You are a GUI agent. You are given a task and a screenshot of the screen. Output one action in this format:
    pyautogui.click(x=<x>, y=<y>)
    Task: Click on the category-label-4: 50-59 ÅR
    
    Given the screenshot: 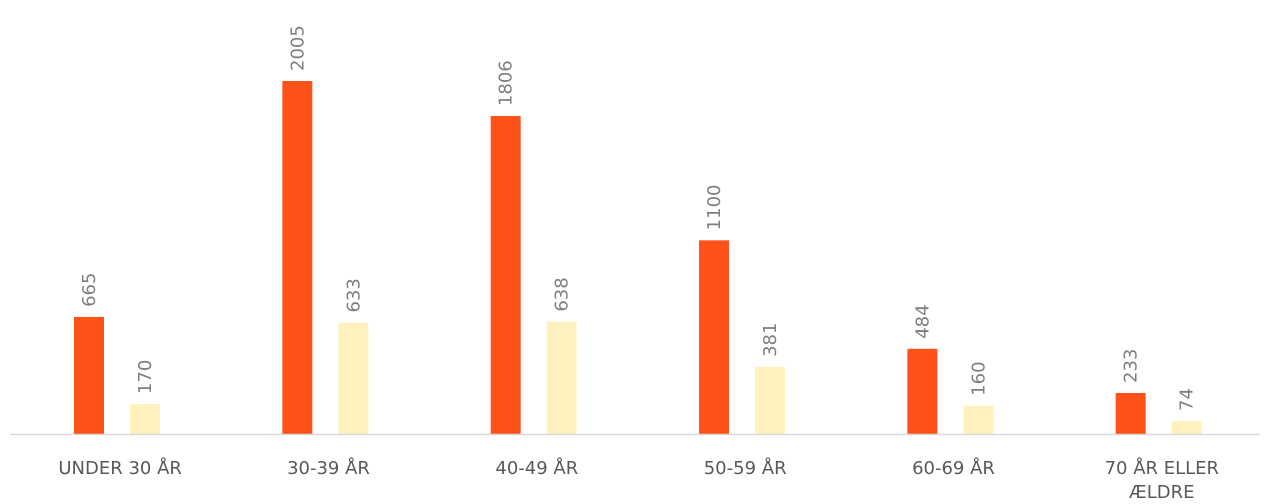 What is the action you would take?
    pyautogui.click(x=745, y=468)
    